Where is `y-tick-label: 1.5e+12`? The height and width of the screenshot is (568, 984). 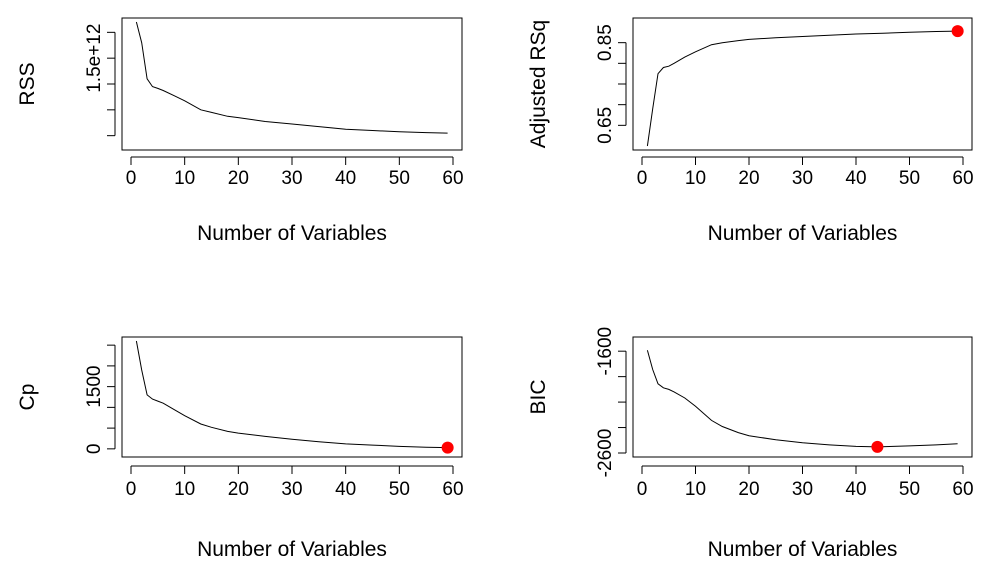 y-tick-label: 1.5e+12 is located at coordinates (94, 58).